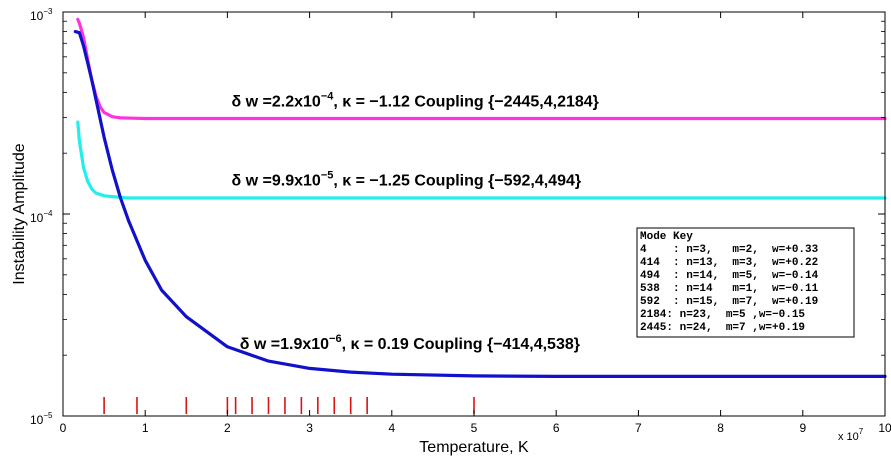  What do you see at coordinates (729, 263) in the screenshot?
I see `legend-row-1: 414 : n=13, m=3, w=+0.22` at bounding box center [729, 263].